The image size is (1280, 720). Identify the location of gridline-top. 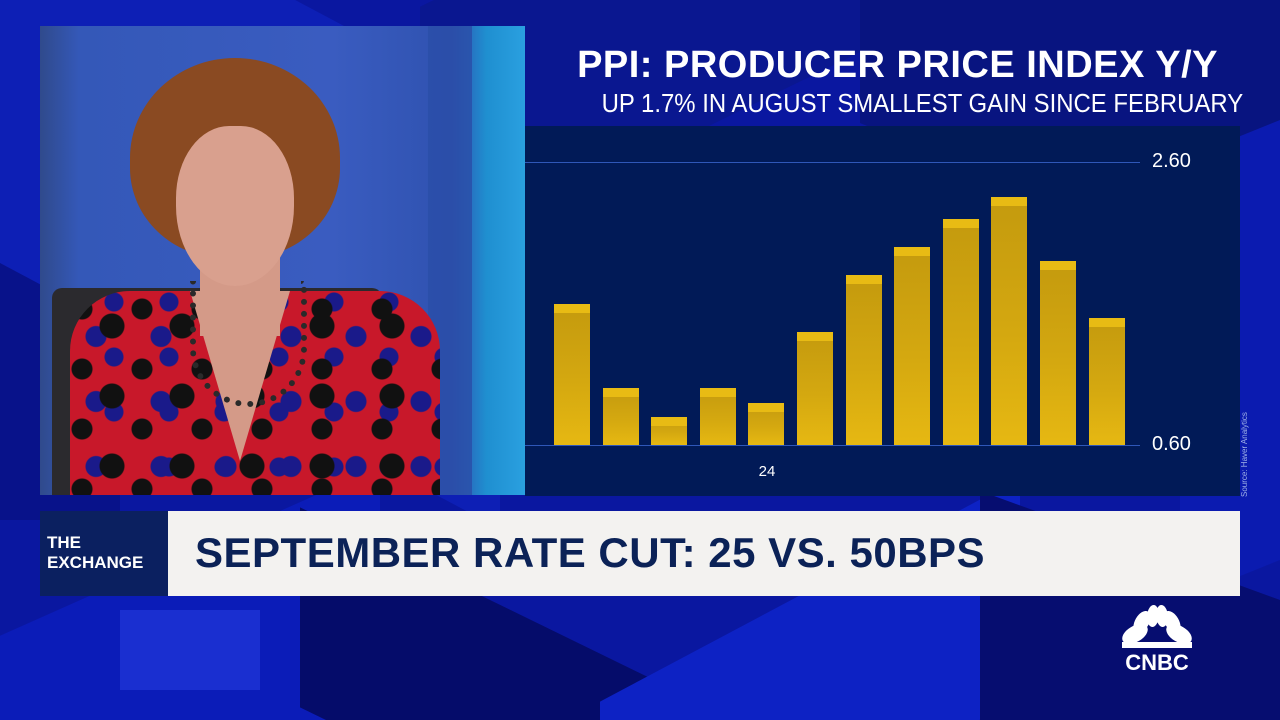
(832, 162).